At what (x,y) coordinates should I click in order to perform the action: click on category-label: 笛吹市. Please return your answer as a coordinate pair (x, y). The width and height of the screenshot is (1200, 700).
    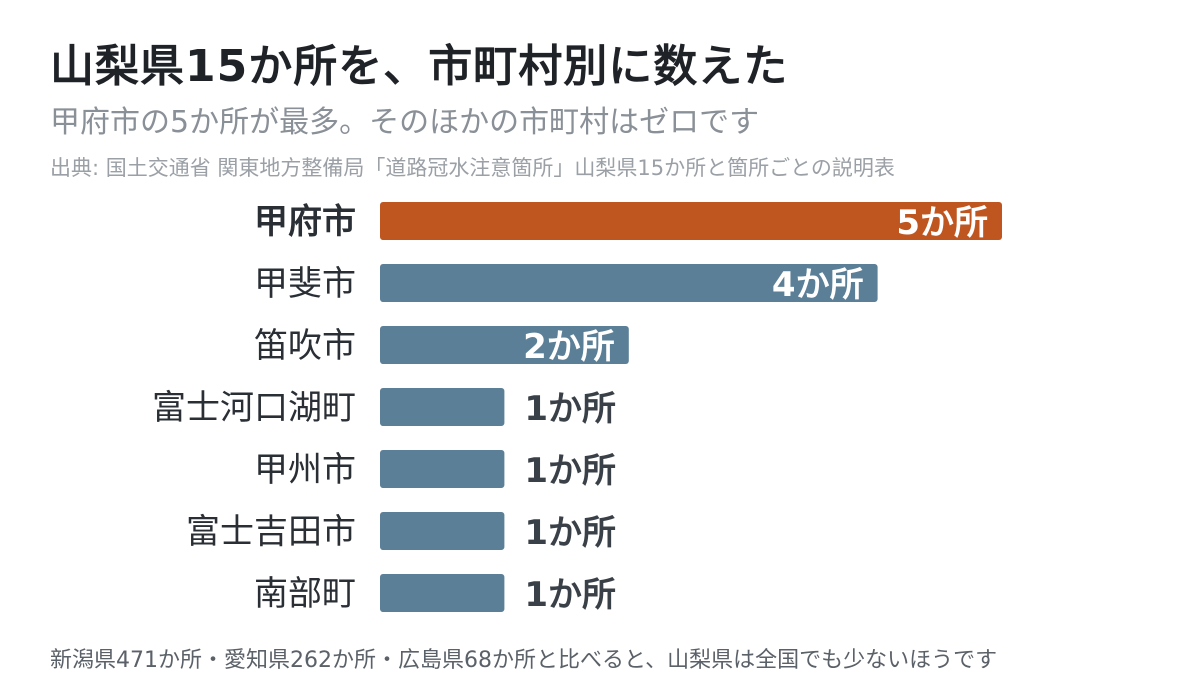
    Looking at the image, I should click on (305, 346).